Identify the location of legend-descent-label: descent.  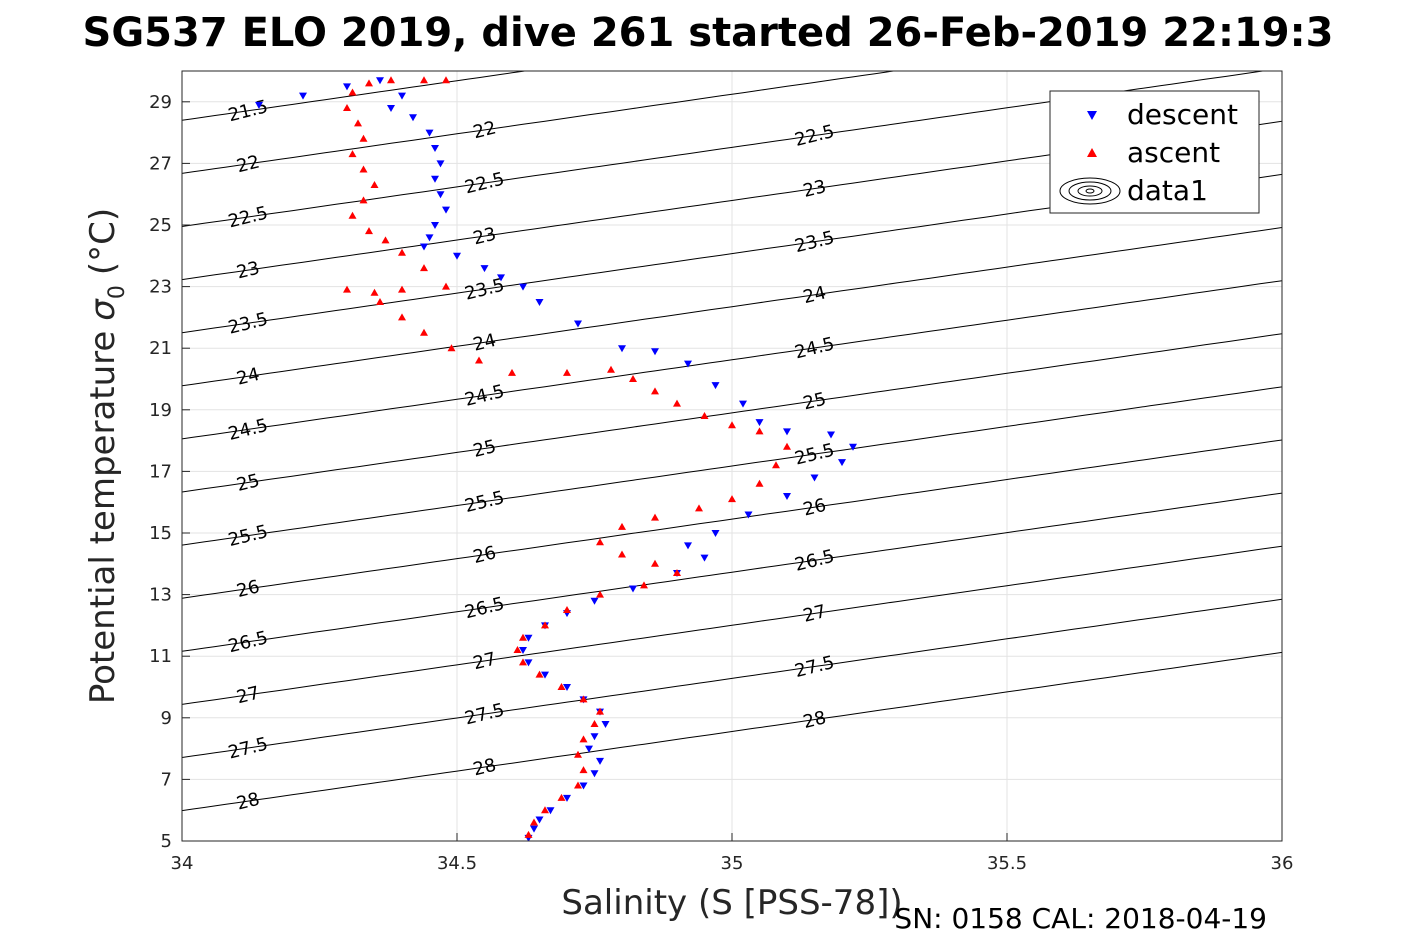
(1182, 114).